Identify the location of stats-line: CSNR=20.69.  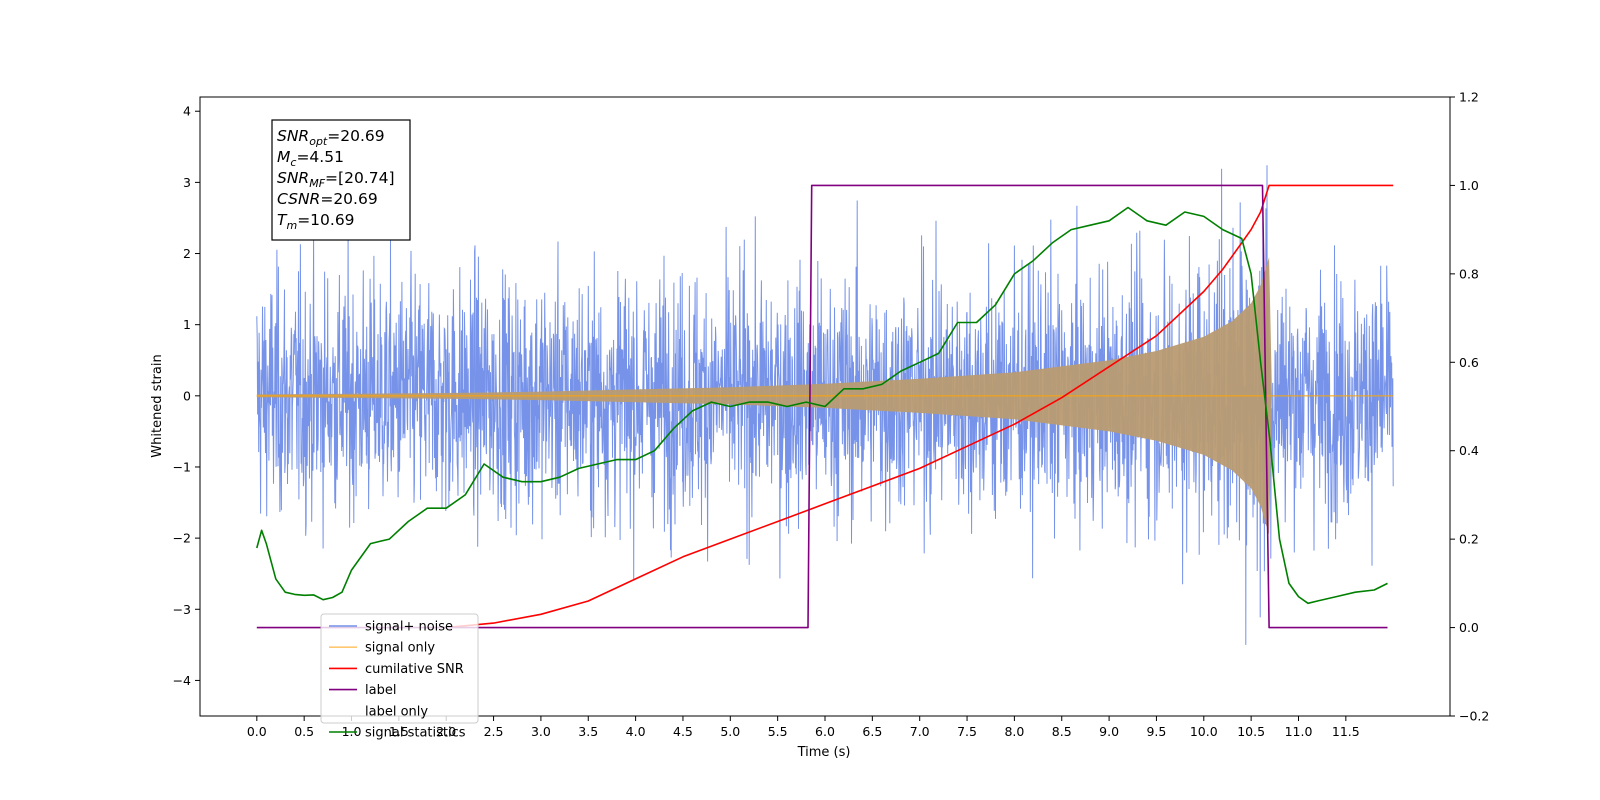
(327, 199).